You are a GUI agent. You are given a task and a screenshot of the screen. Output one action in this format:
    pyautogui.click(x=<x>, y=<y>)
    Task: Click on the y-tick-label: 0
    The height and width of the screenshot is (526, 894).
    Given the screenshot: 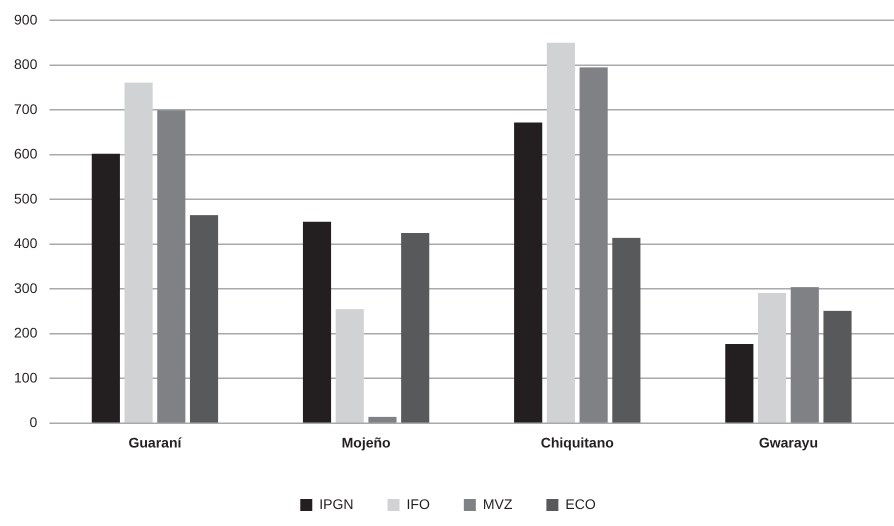 What is the action you would take?
    pyautogui.click(x=34, y=422)
    